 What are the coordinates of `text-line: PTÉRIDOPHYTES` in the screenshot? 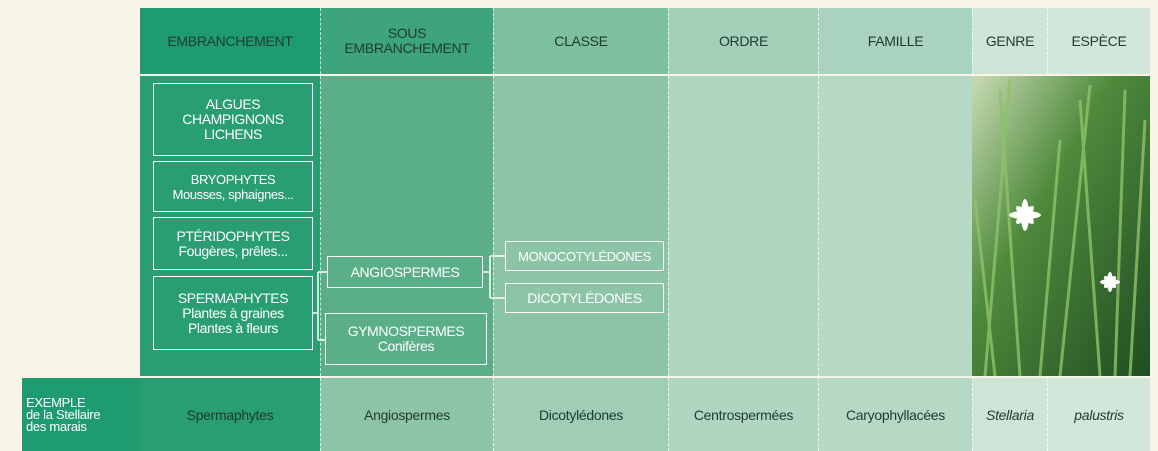 It's located at (233, 235).